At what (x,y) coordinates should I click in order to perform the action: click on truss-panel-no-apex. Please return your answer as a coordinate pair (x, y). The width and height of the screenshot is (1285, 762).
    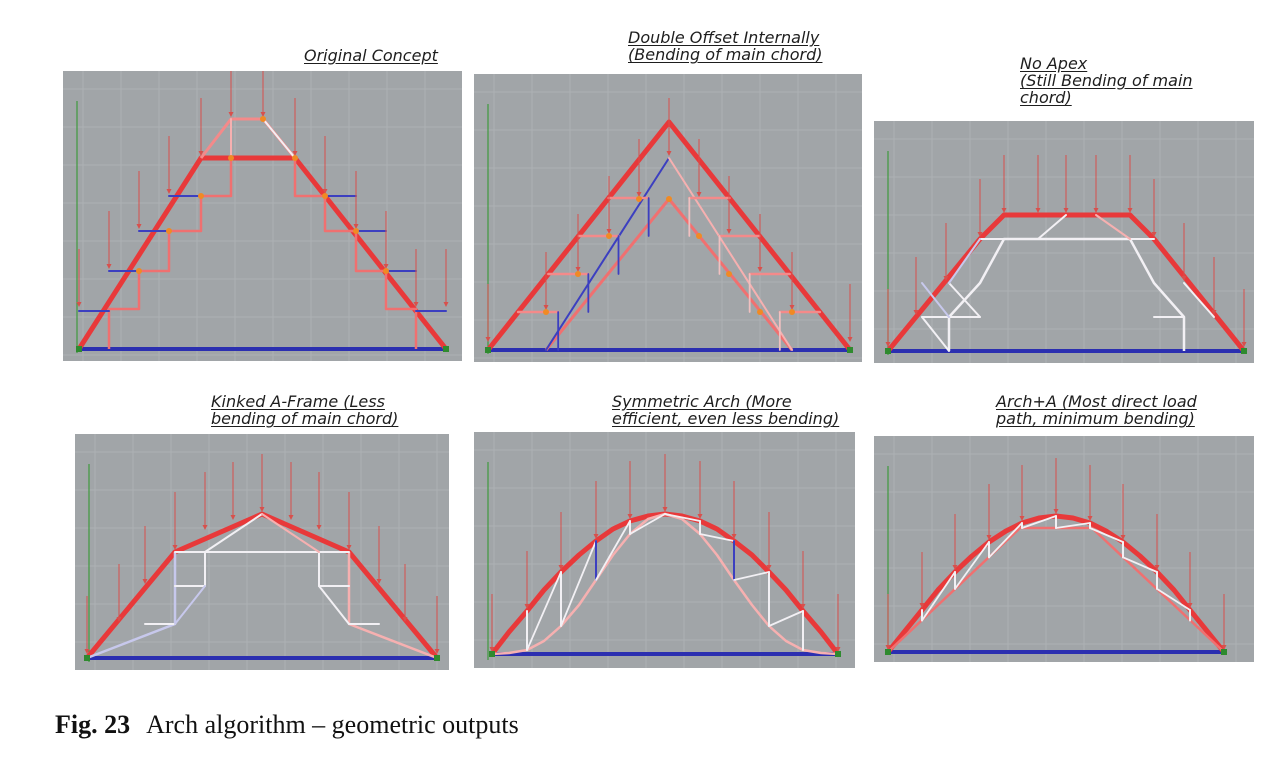
    Looking at the image, I should click on (1064, 242).